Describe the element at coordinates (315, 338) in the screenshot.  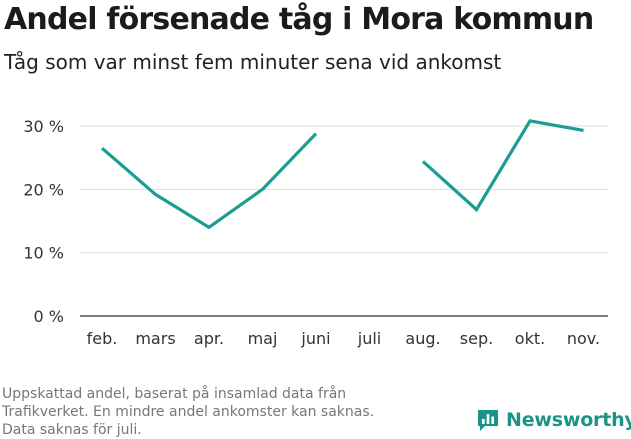
I see `x-tick-label: juni` at that location.